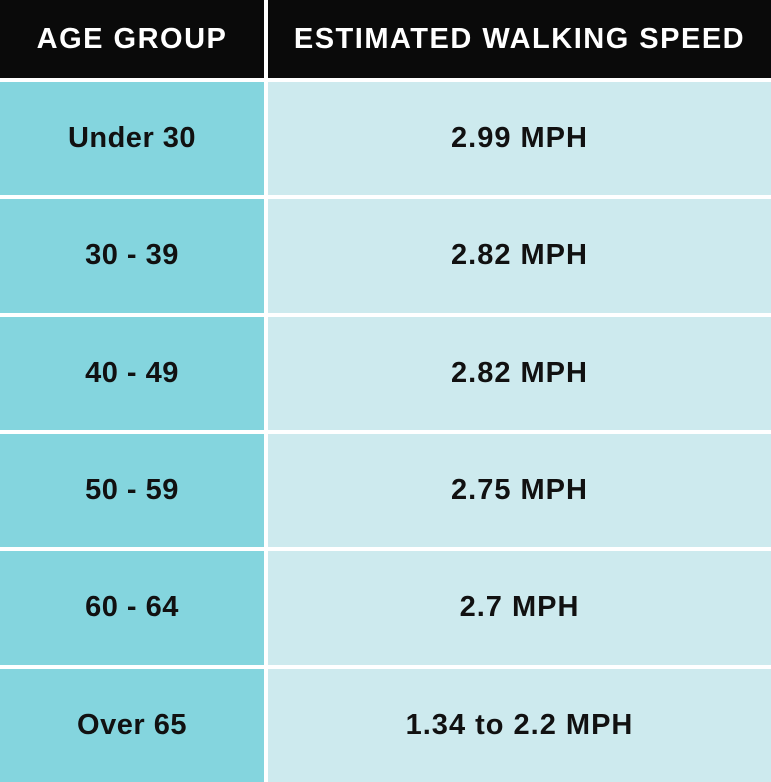 This screenshot has width=771, height=782. What do you see at coordinates (519, 256) in the screenshot?
I see `speed-cell-30-39: 2.82 MPH` at bounding box center [519, 256].